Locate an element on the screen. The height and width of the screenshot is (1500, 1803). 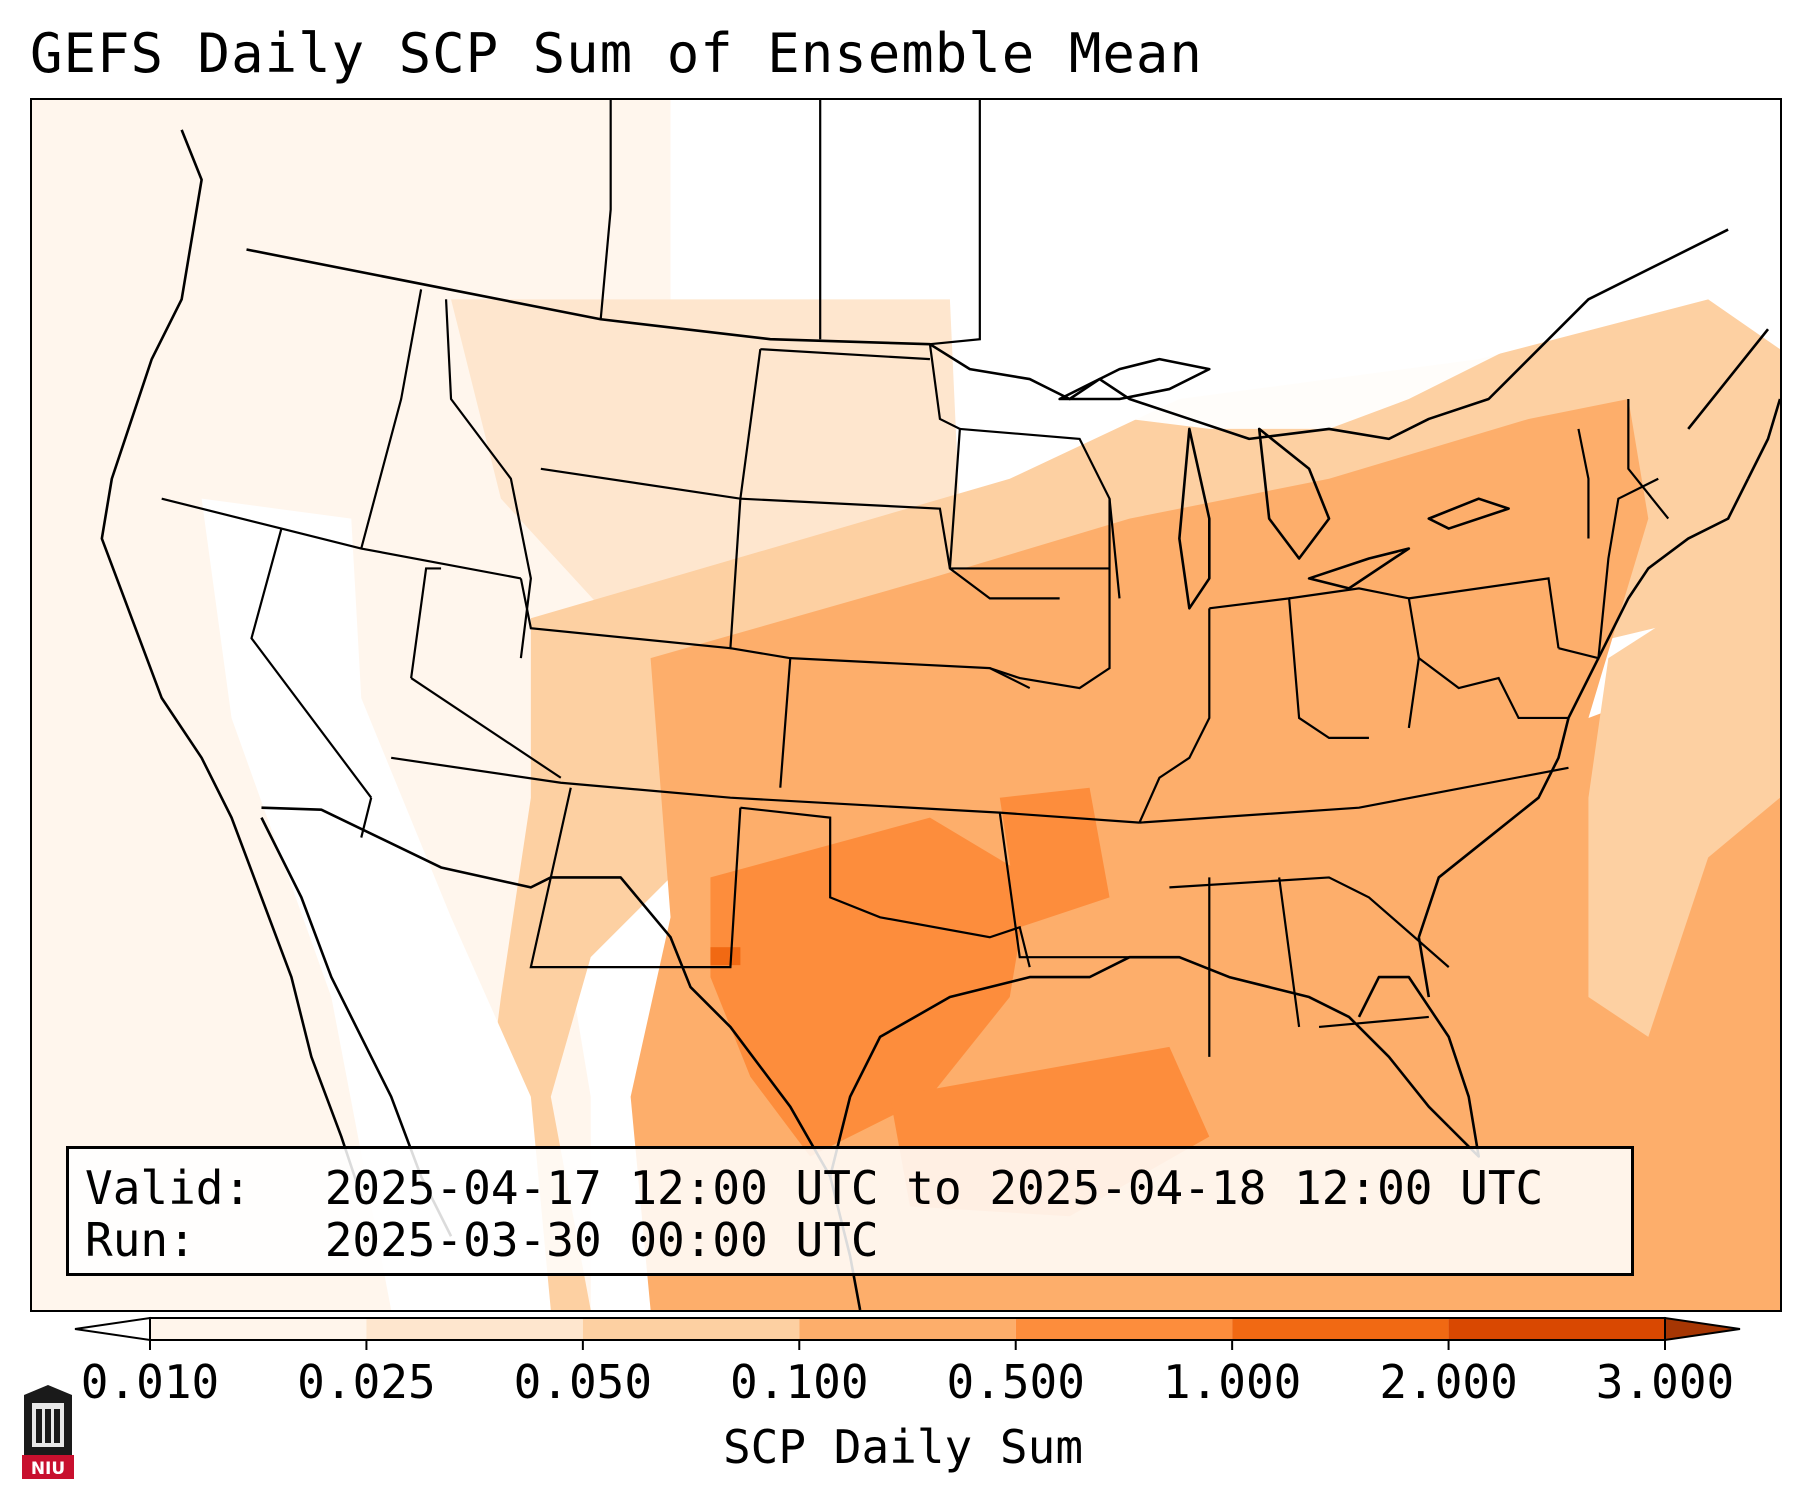
lake-superior is located at coordinates (1134, 379).